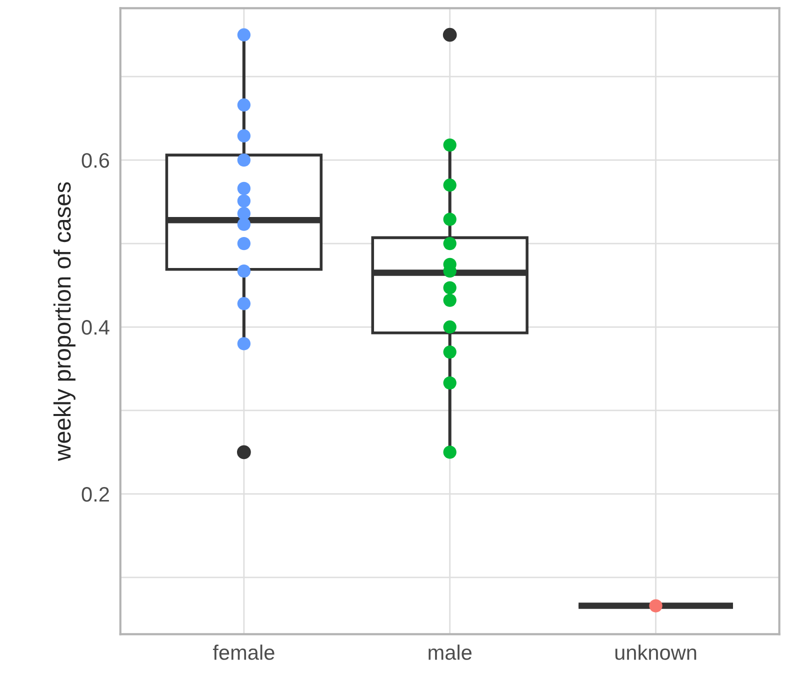  Describe the element at coordinates (96, 160) in the screenshot. I see `y-tick-label: 0.6` at that location.